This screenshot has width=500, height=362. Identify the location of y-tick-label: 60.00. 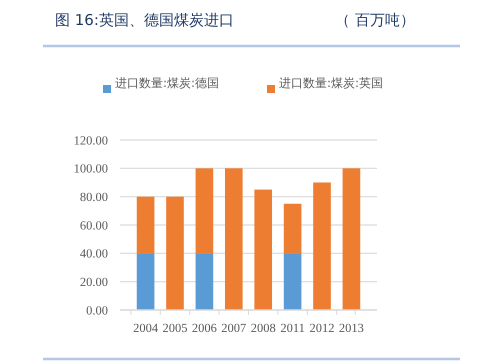
(94, 225).